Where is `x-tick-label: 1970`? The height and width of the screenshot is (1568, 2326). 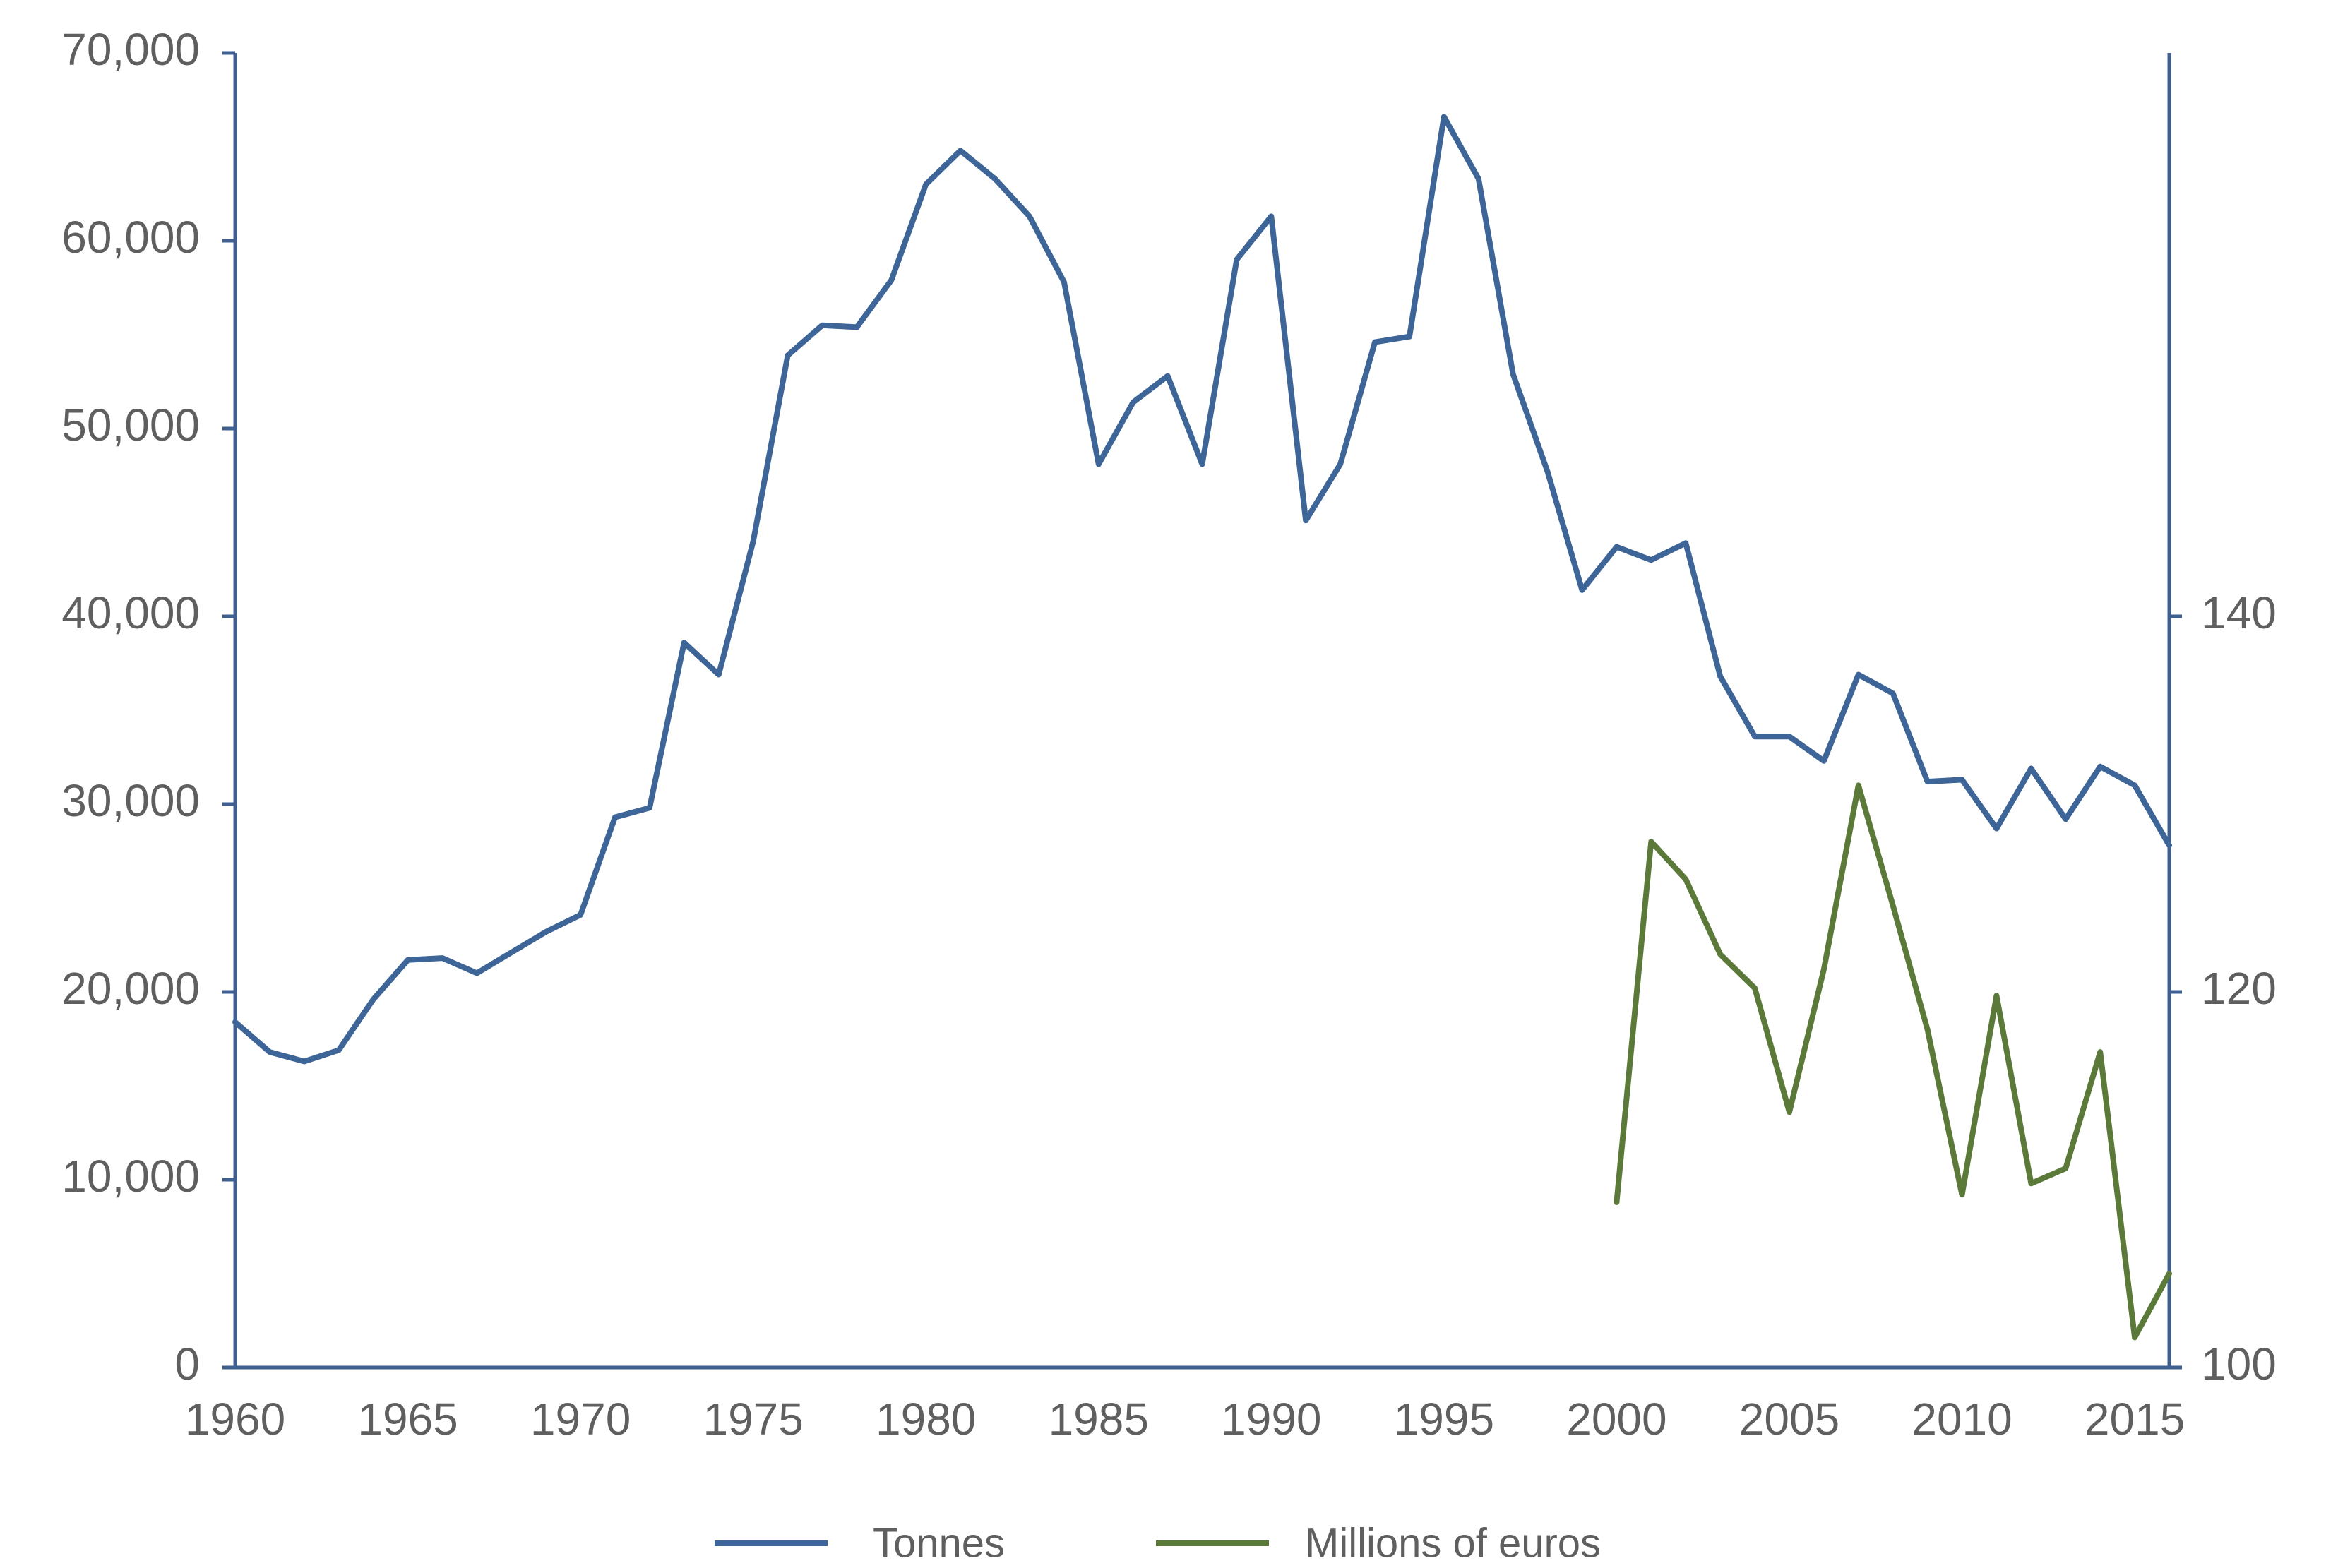 x-tick-label: 1970 is located at coordinates (580, 1419).